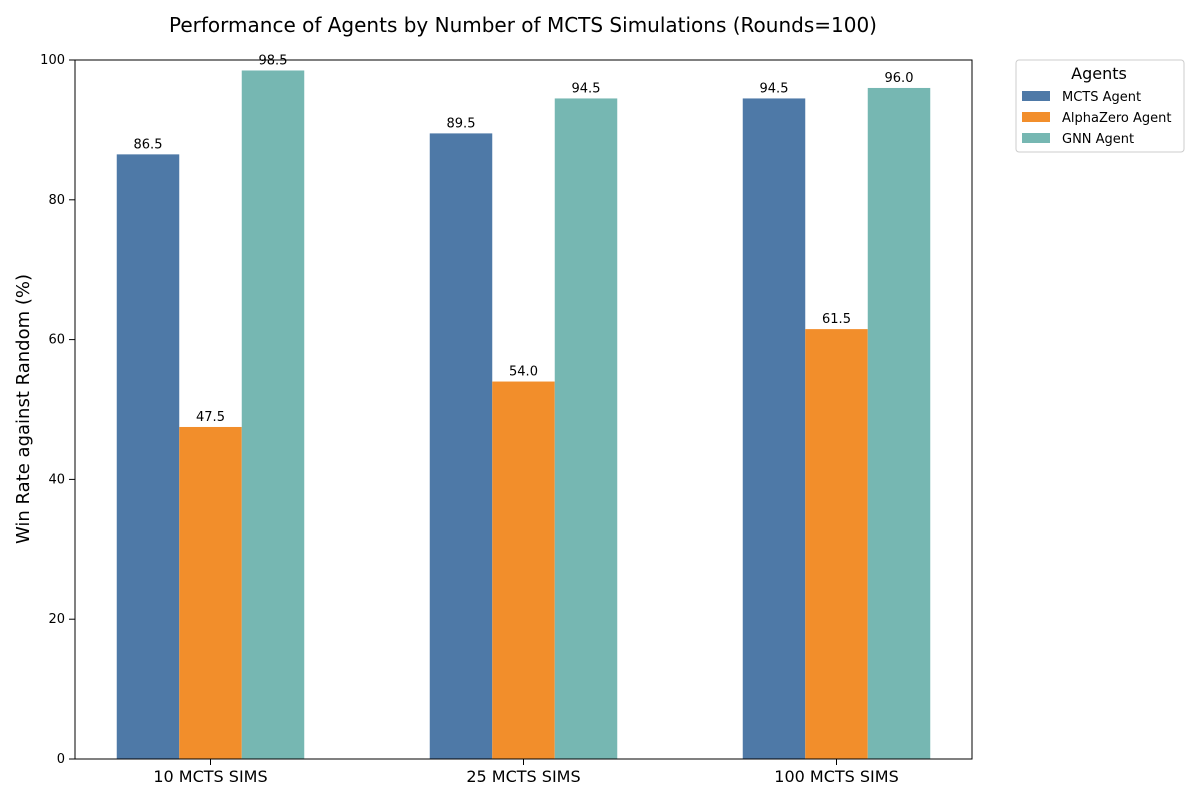 The width and height of the screenshot is (1200, 800). I want to click on y-tick-label: 80, so click(56, 200).